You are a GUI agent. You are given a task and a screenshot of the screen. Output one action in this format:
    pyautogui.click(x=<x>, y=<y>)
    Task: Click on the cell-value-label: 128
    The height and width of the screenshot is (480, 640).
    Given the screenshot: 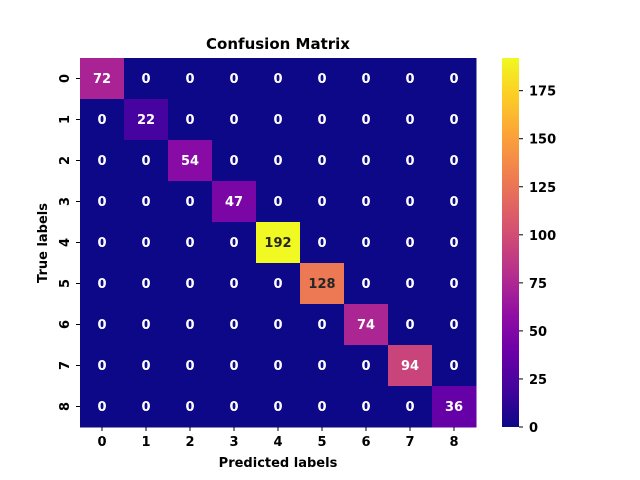 What is the action you would take?
    pyautogui.click(x=321, y=284)
    